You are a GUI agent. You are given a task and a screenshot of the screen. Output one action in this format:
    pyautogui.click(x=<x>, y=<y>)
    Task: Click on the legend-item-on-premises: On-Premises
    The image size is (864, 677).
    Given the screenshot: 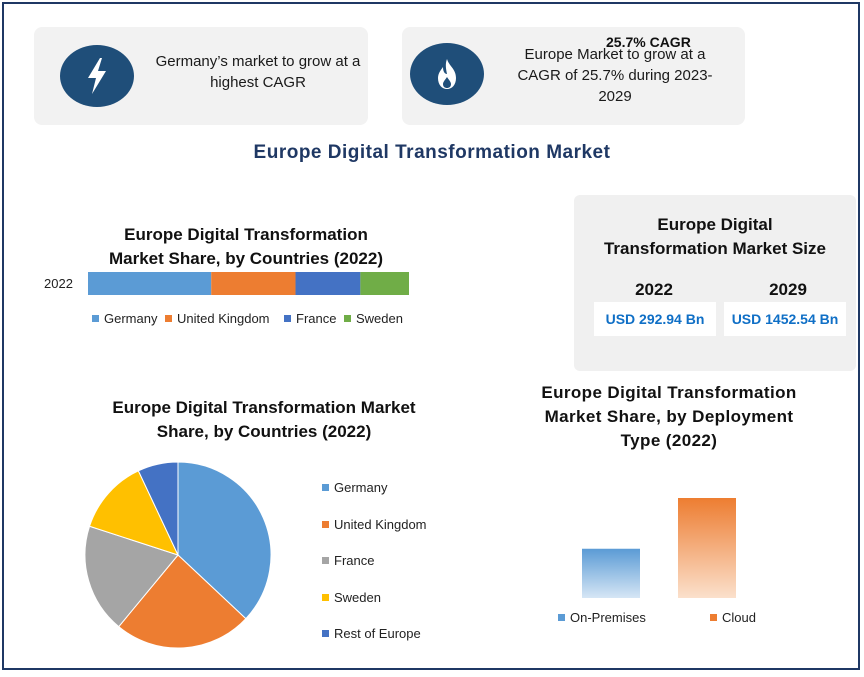 What is the action you would take?
    pyautogui.click(x=602, y=617)
    